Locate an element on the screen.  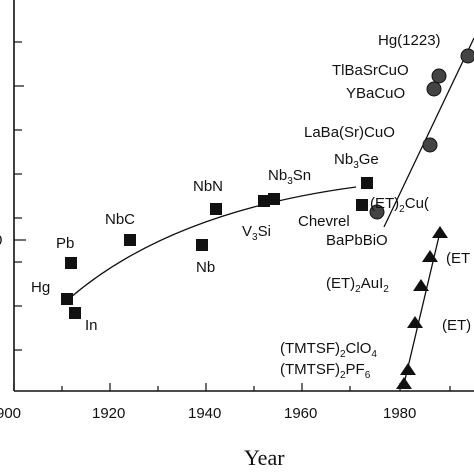
label-pf6: (TMTSF)2PF6 is located at coordinates (325, 371).